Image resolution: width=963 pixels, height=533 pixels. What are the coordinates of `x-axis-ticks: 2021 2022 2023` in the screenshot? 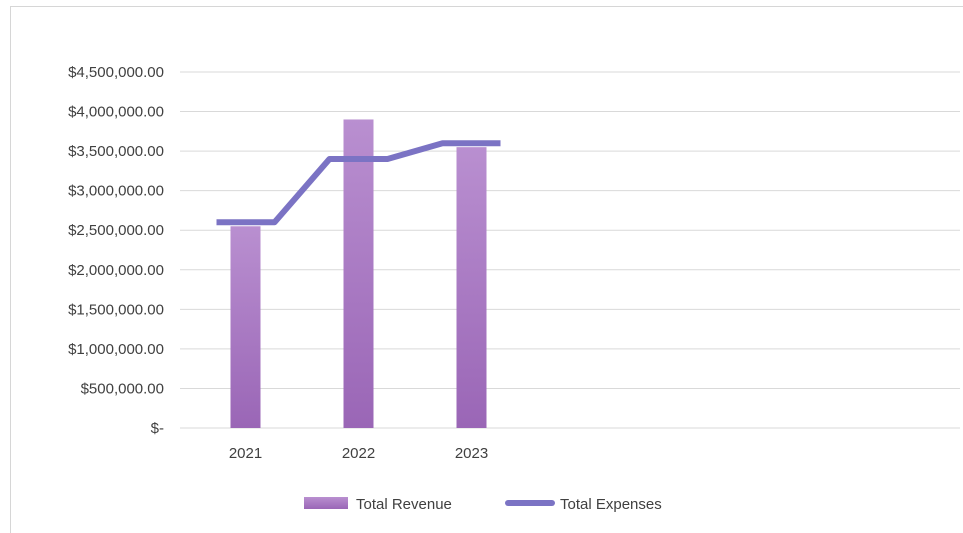 It's located at (358, 453).